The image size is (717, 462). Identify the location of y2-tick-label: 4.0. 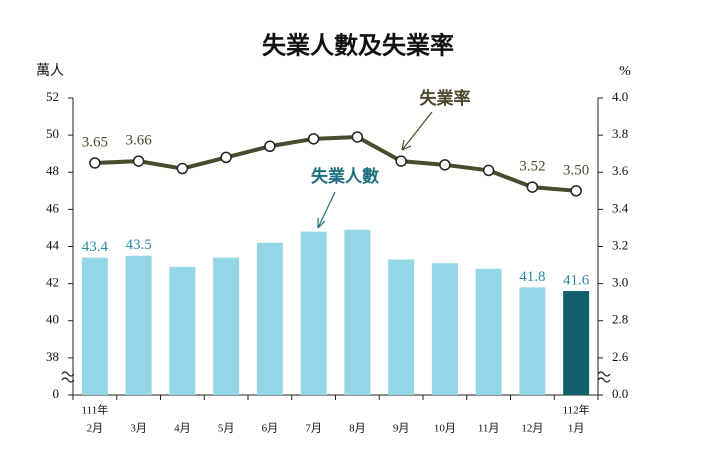
(620, 96).